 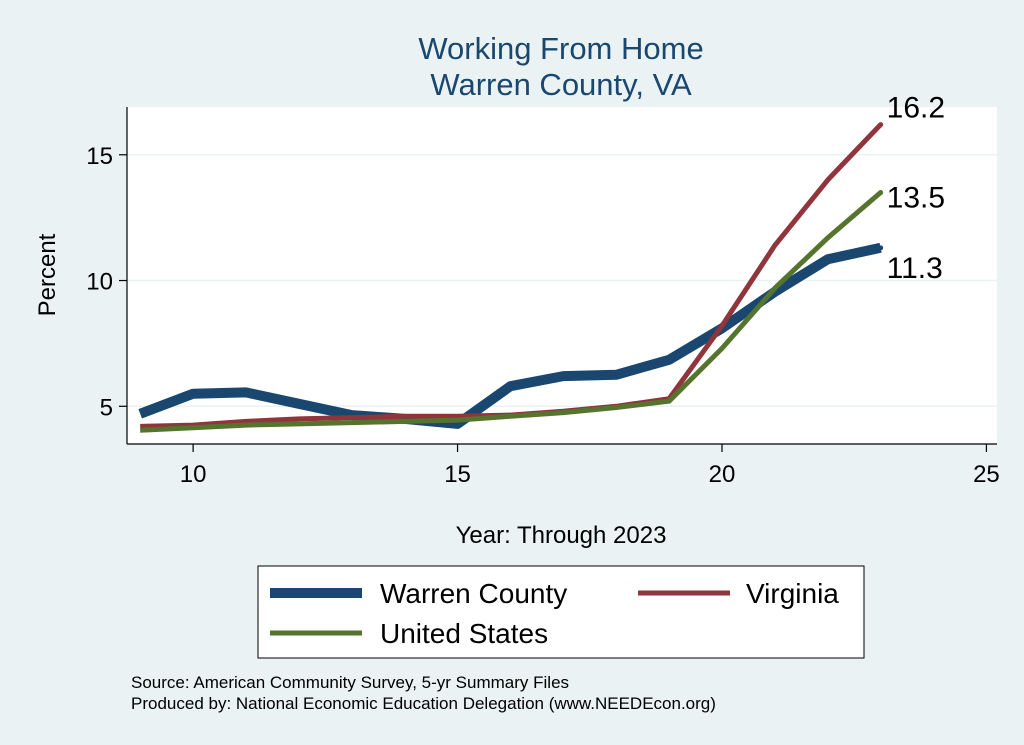 What do you see at coordinates (986, 474) in the screenshot?
I see `x-tick-label: 25` at bounding box center [986, 474].